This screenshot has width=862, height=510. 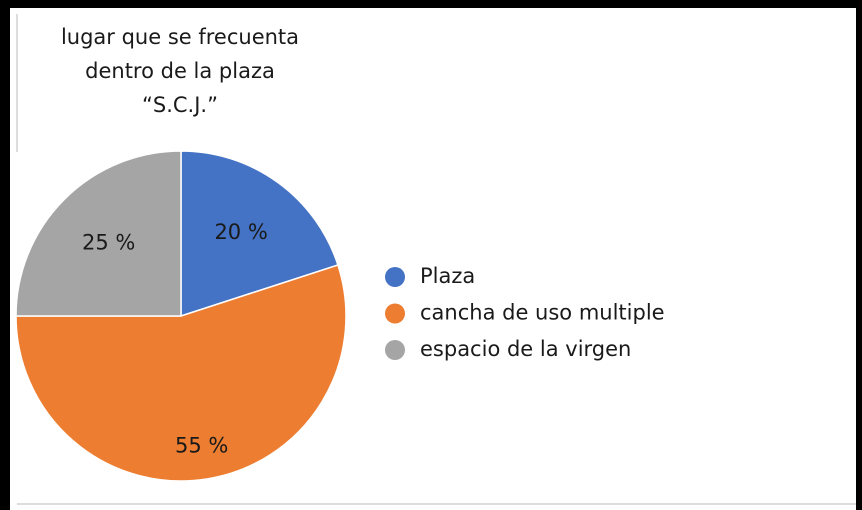 What do you see at coordinates (108, 243) in the screenshot?
I see `data-label: 25 %` at bounding box center [108, 243].